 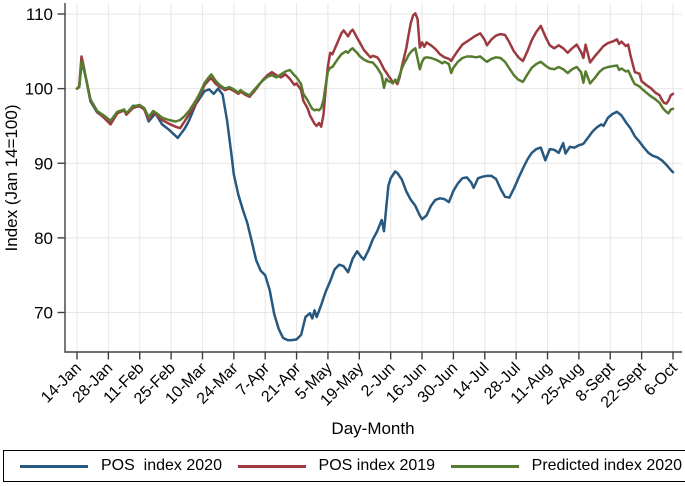 What do you see at coordinates (43, 163) in the screenshot?
I see `y-tick-label: 90` at bounding box center [43, 163].